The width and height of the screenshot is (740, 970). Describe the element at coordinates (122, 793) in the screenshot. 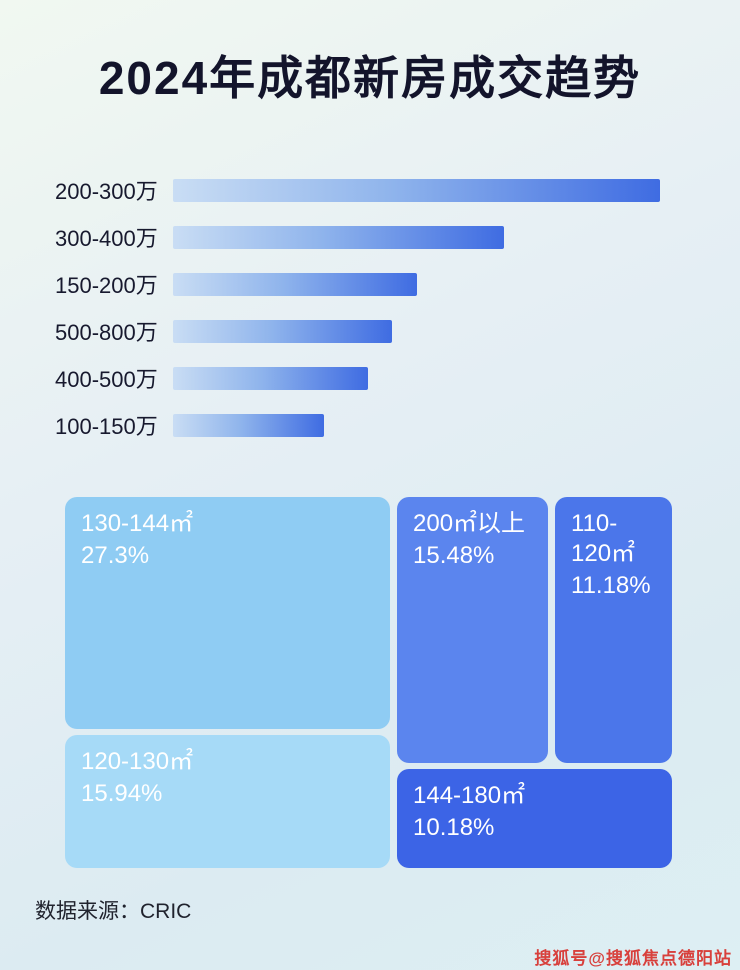

I see `treemap-block-value: 15.94%` at that location.